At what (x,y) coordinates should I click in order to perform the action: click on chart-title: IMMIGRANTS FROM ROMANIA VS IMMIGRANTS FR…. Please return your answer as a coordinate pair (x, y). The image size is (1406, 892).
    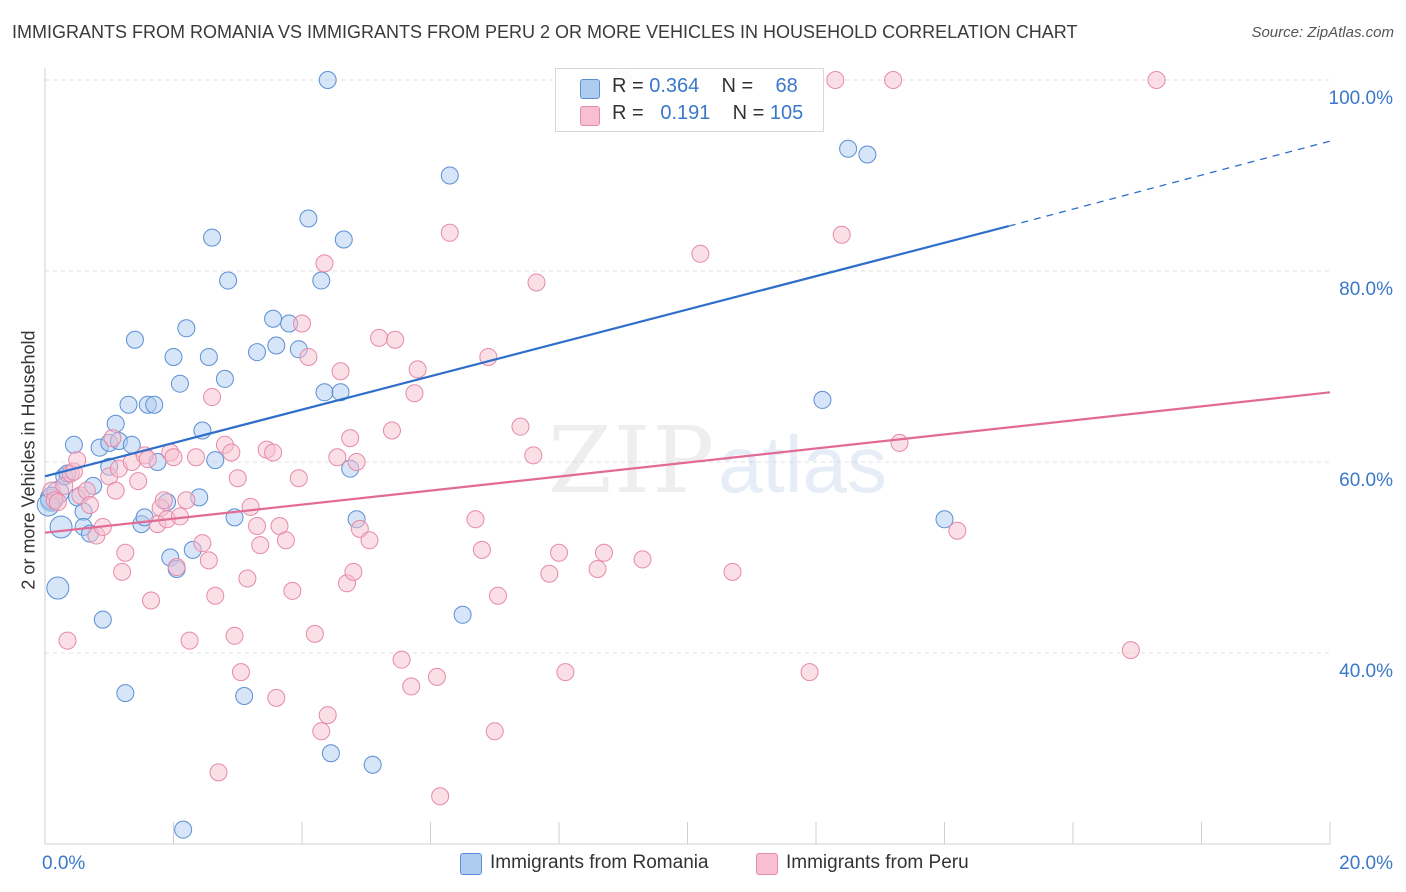
    Looking at the image, I should click on (545, 32).